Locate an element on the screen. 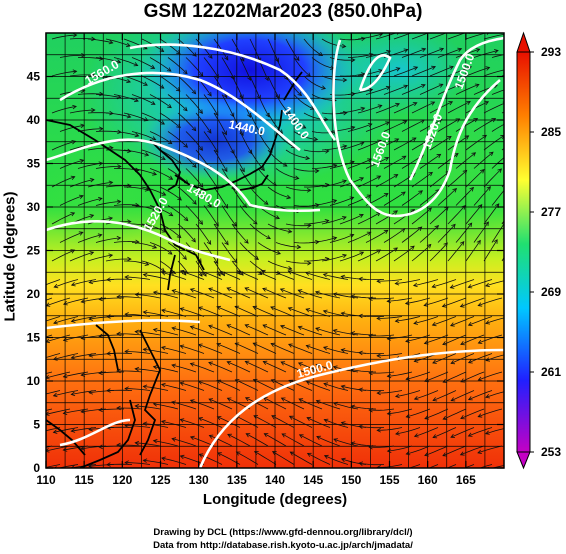  colorbar-tick-label: 261 is located at coordinates (551, 372).